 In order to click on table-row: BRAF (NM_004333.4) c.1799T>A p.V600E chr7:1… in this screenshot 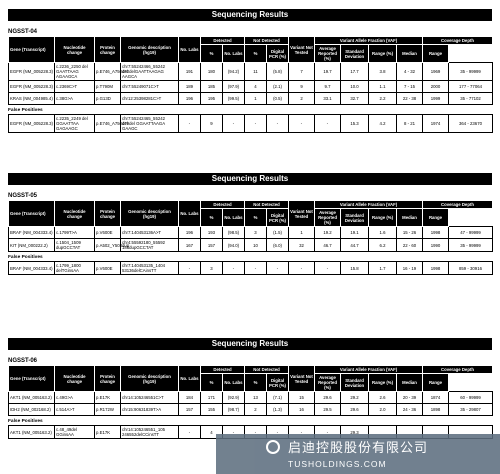, I will do `click(251, 232)`.